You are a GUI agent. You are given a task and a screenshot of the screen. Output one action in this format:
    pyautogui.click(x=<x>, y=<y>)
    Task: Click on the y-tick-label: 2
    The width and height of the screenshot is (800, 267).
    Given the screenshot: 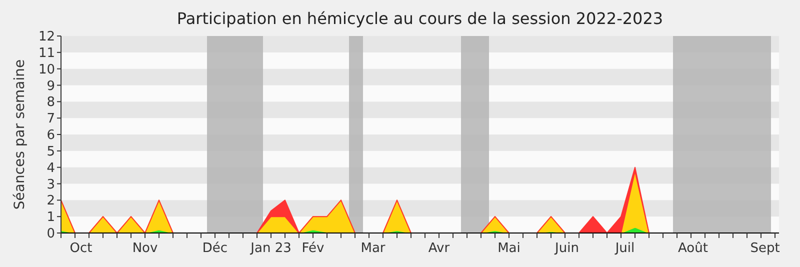 What is the action you would take?
    pyautogui.click(x=50, y=201)
    